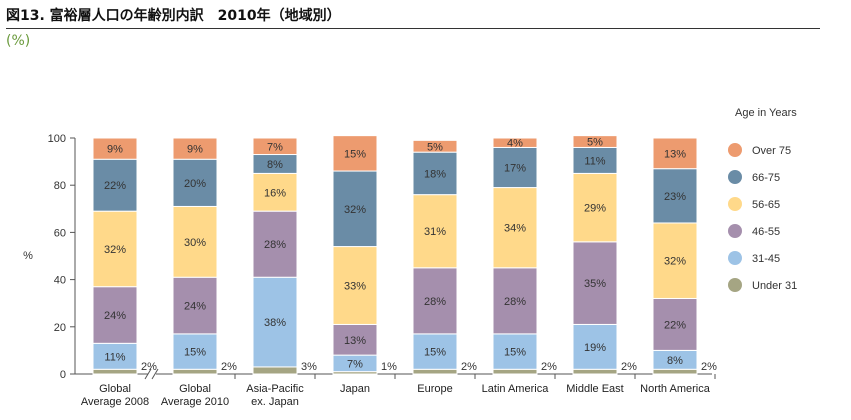 Image resolution: width=851 pixels, height=420 pixels. I want to click on data-label: 19%, so click(595, 348).